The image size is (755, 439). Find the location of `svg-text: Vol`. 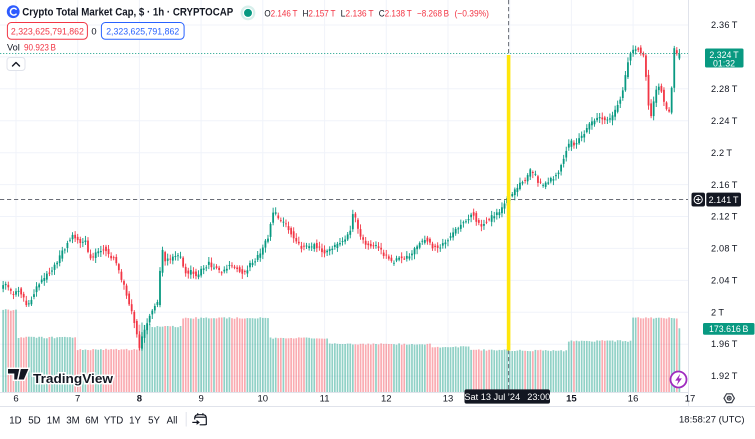

svg-text: Vol is located at coordinates (13, 48).